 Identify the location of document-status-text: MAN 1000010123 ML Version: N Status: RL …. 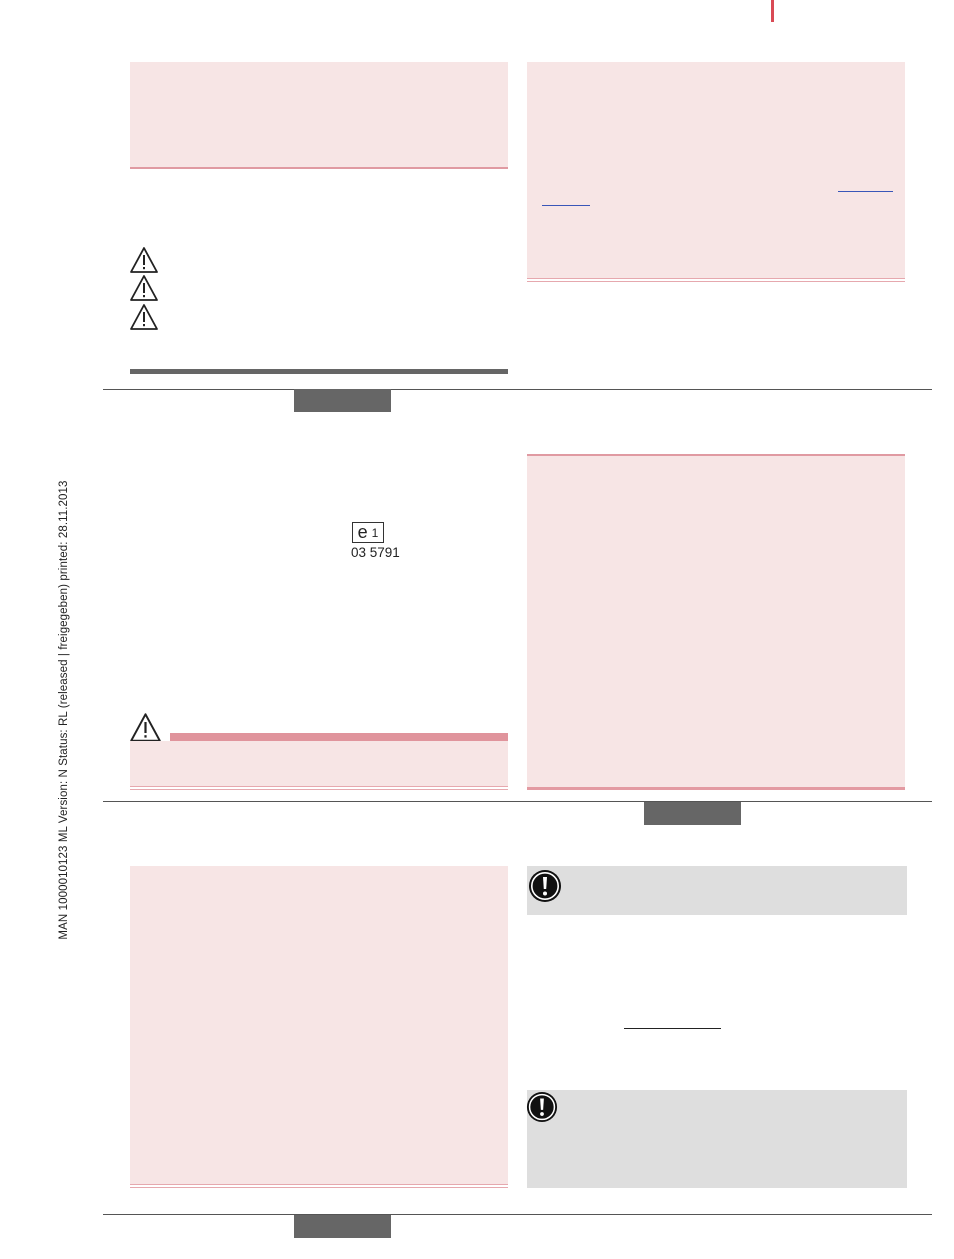
(64, 710).